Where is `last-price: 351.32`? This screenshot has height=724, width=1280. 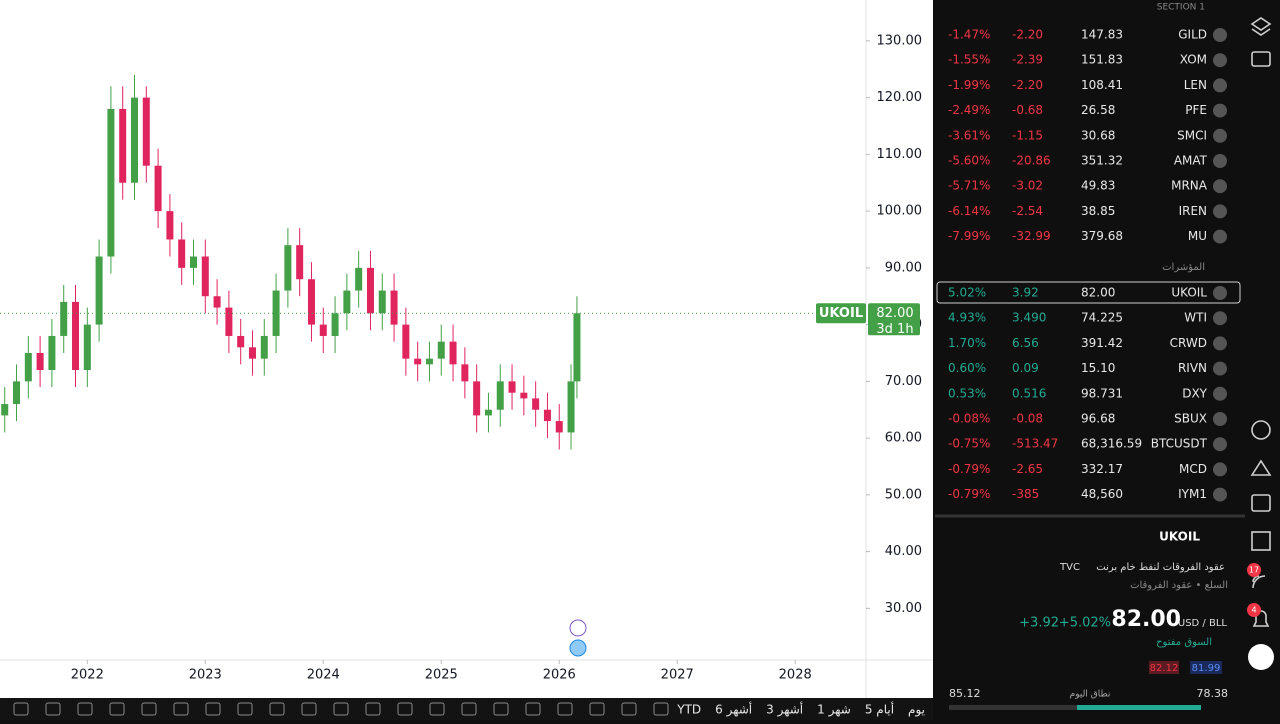 last-price: 351.32 is located at coordinates (1102, 161).